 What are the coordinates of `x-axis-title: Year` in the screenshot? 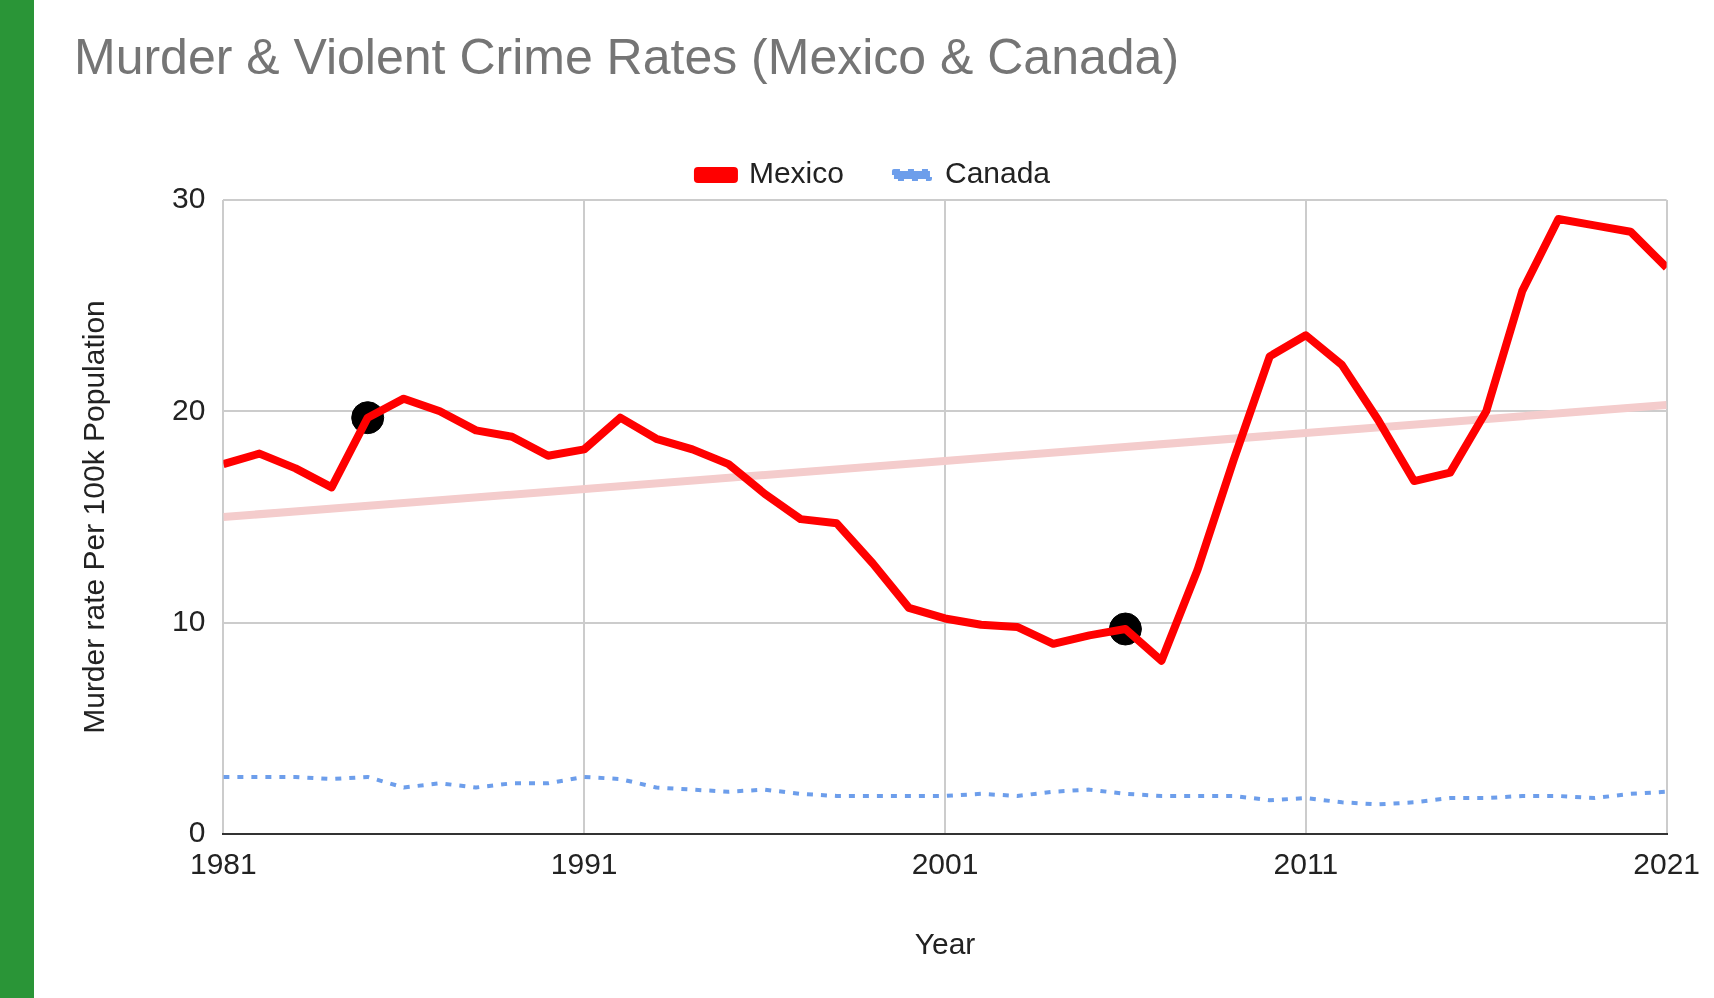 It's located at (945, 944).